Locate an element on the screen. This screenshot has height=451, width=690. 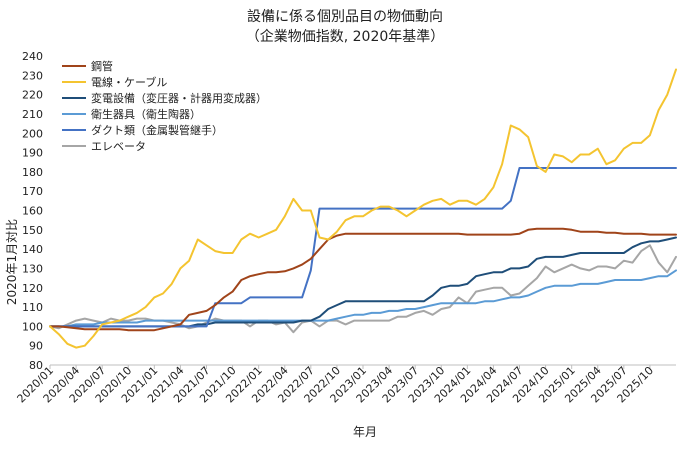
y-tick-label: 160 is located at coordinates (32, 211).